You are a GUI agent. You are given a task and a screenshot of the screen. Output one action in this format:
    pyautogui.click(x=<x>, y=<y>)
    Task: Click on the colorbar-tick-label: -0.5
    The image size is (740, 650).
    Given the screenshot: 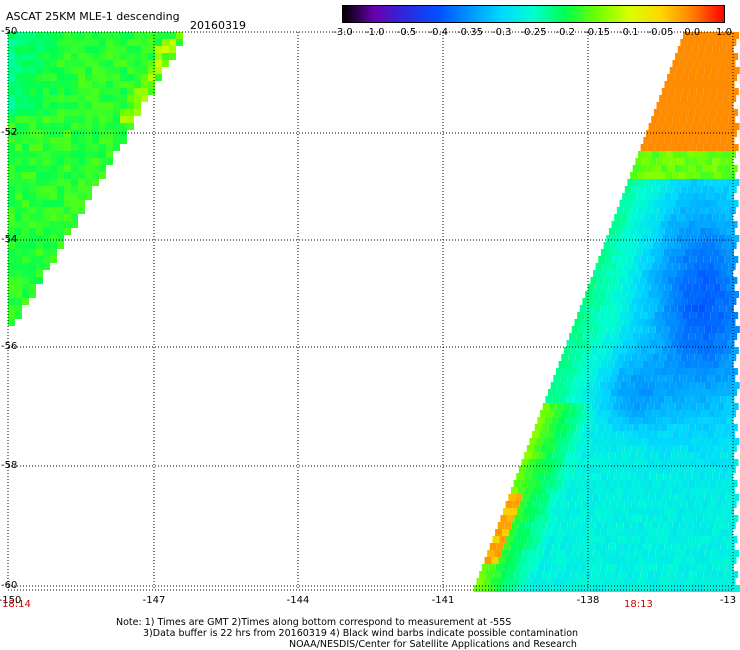 What is the action you would take?
    pyautogui.click(x=406, y=32)
    